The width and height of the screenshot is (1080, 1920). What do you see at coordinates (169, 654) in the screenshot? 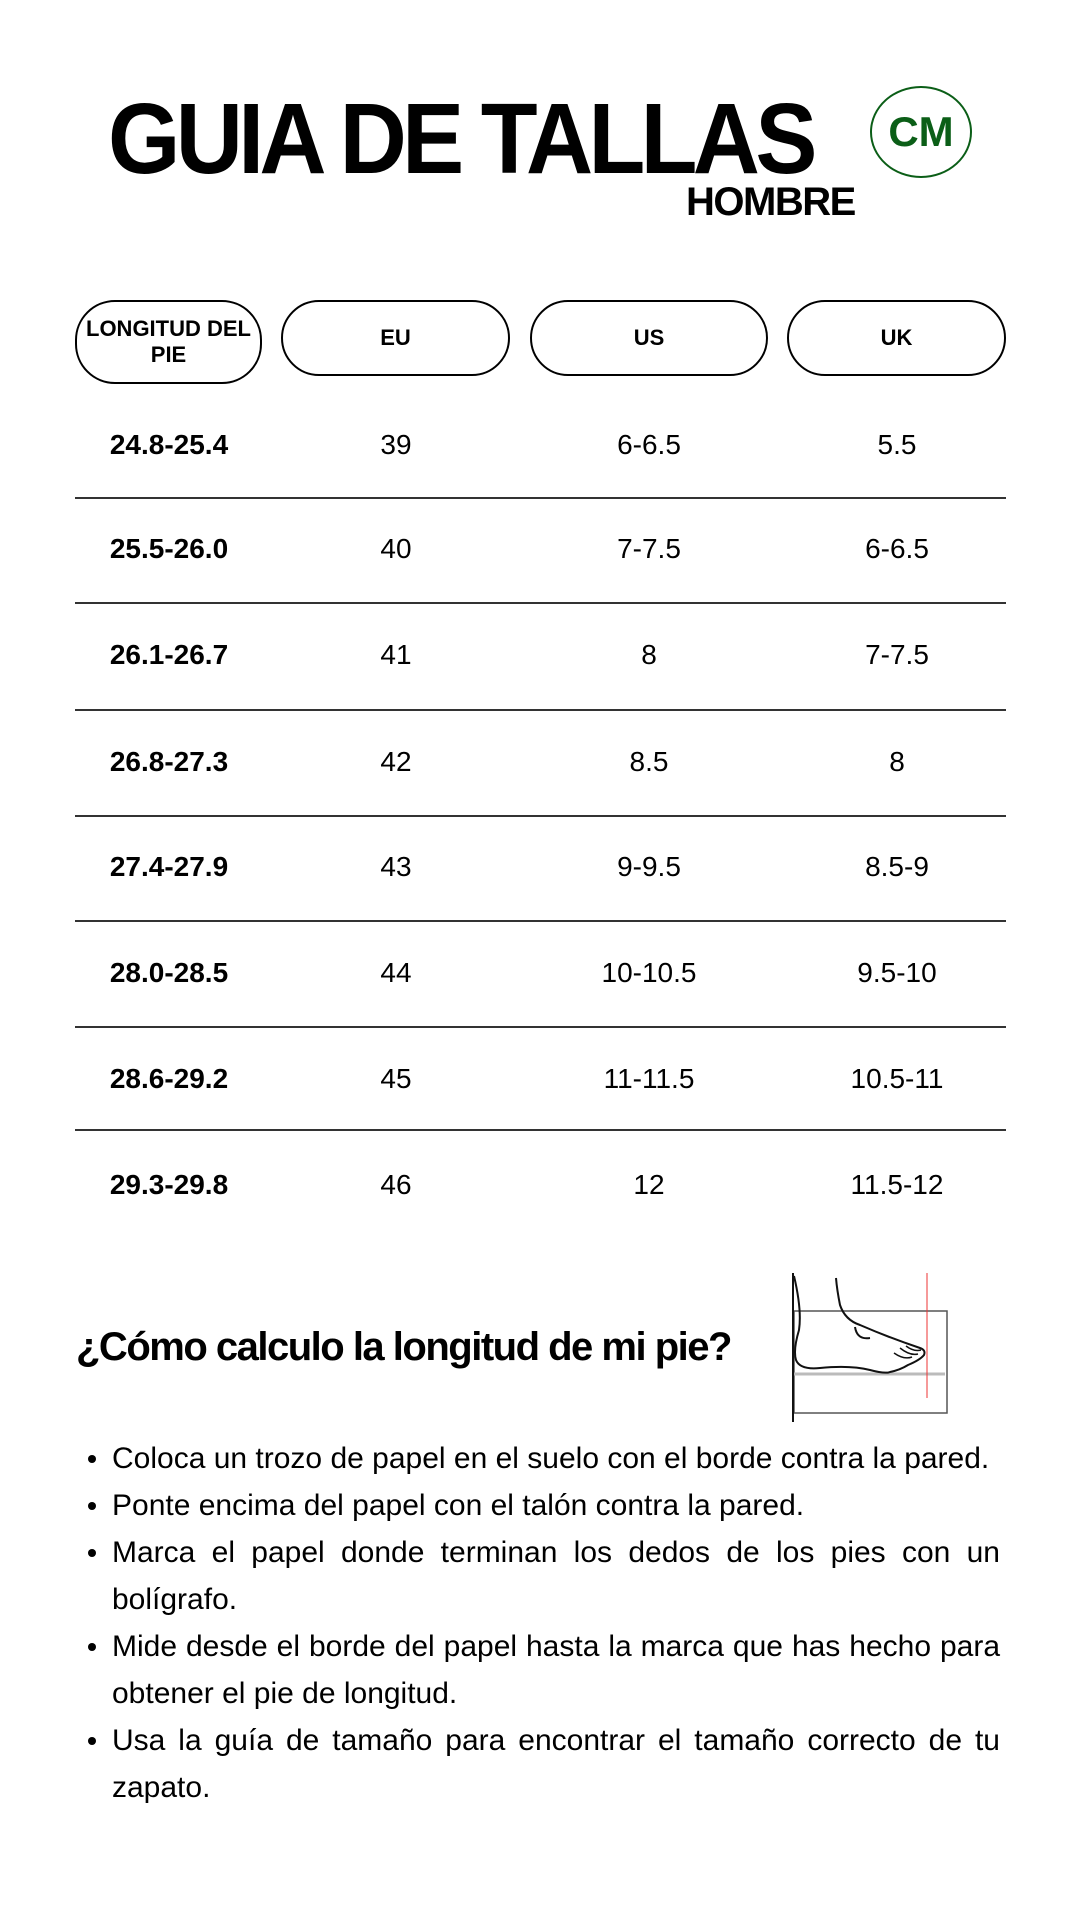
I see `cell-foot-length: 26.1-26.7` at bounding box center [169, 654].